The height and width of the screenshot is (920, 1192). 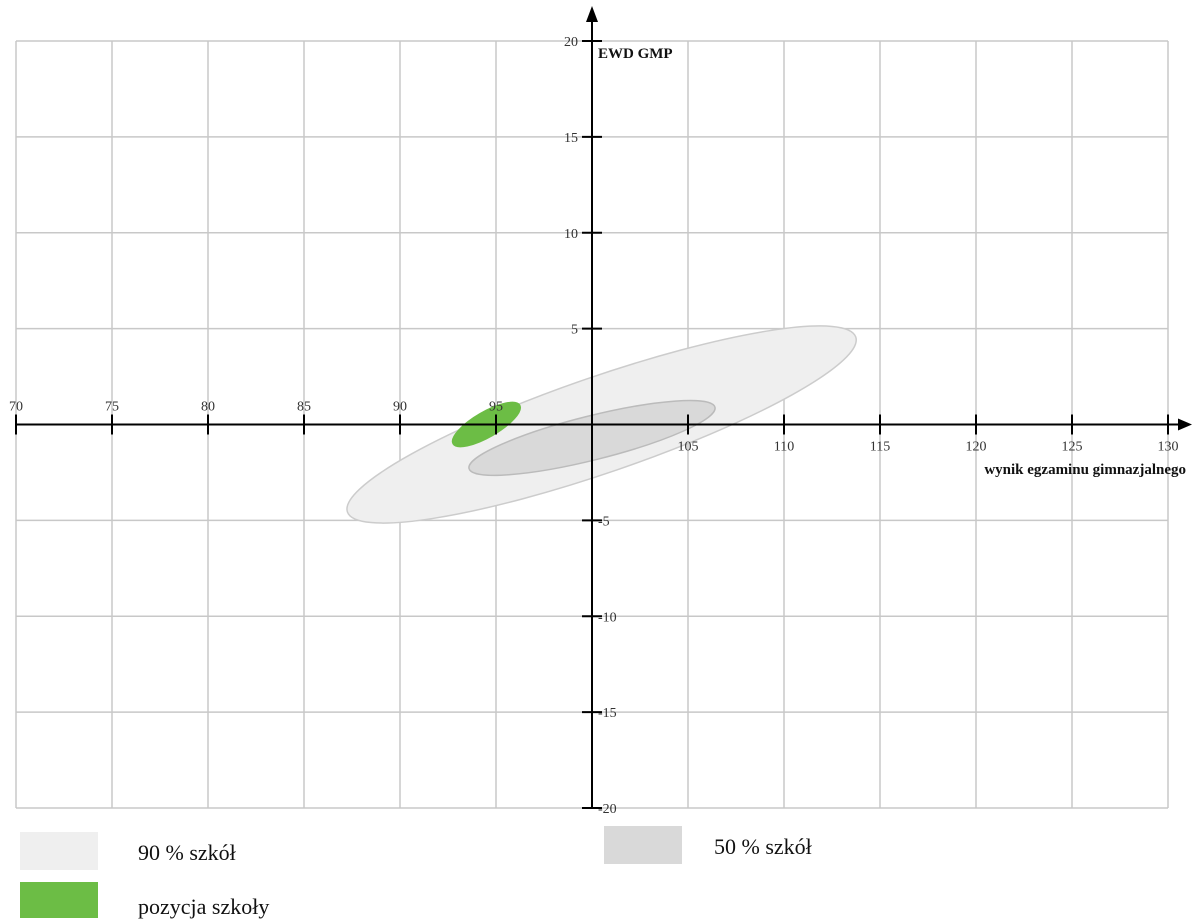 I want to click on x-axis-arrow, so click(x=1185, y=424).